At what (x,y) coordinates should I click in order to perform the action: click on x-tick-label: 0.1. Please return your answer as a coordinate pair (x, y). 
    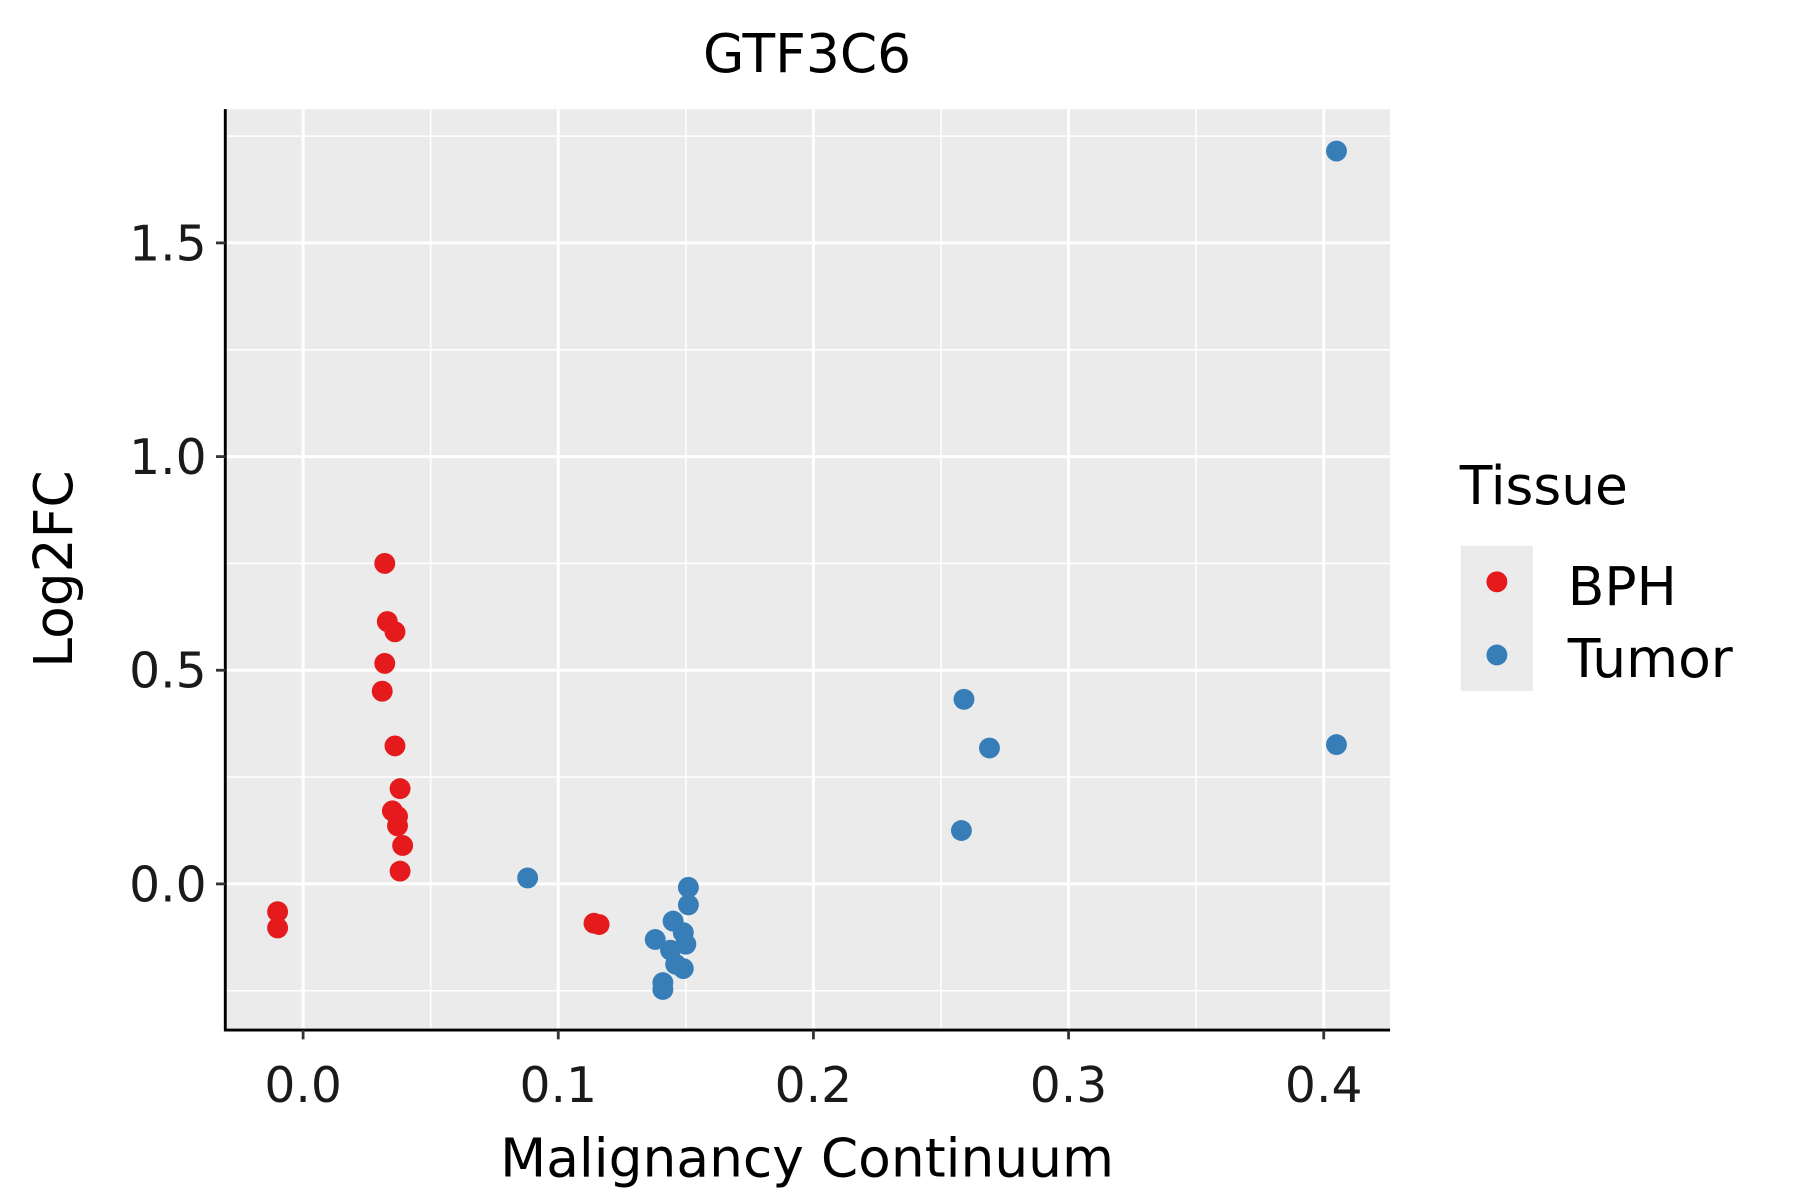
    Looking at the image, I should click on (558, 1085).